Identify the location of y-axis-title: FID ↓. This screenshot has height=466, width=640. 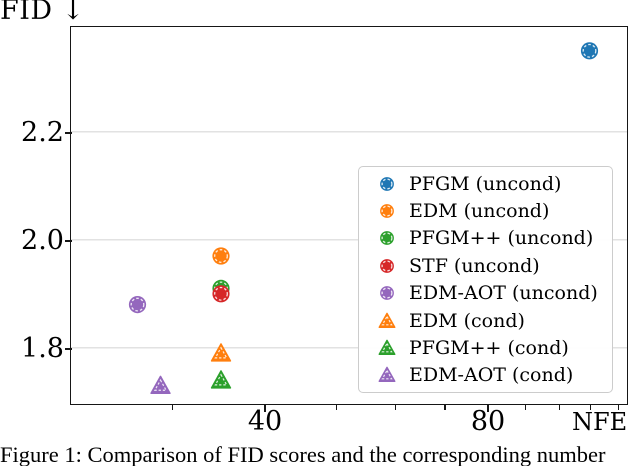
(42, 13).